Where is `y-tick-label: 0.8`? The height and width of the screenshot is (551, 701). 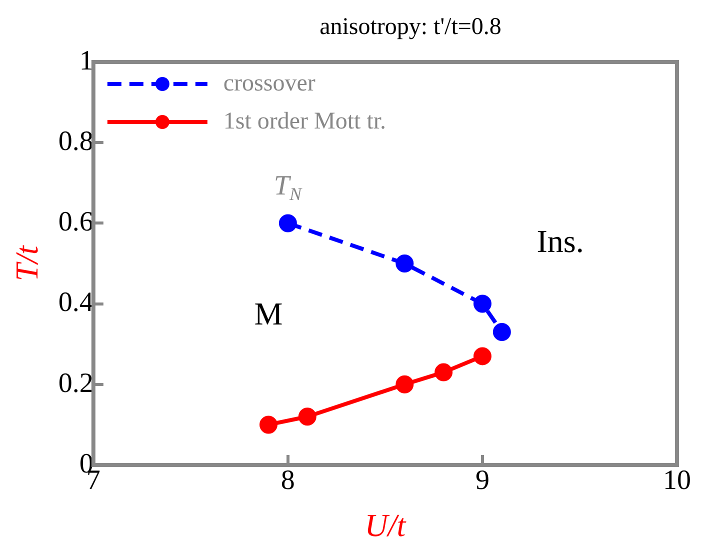
y-tick-label: 0.8 is located at coordinates (76, 141).